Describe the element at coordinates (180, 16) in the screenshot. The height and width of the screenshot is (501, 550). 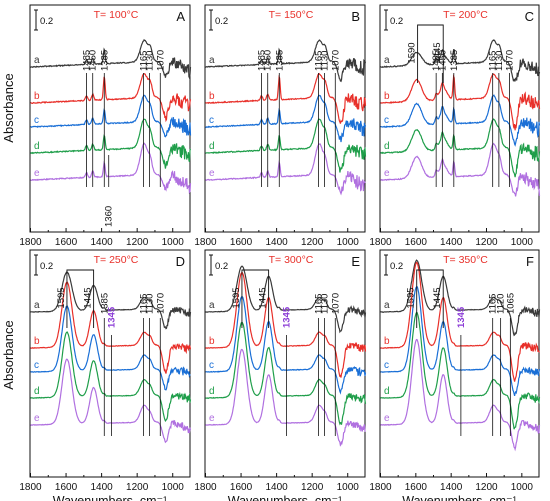
I see `panel-letter: A` at that location.